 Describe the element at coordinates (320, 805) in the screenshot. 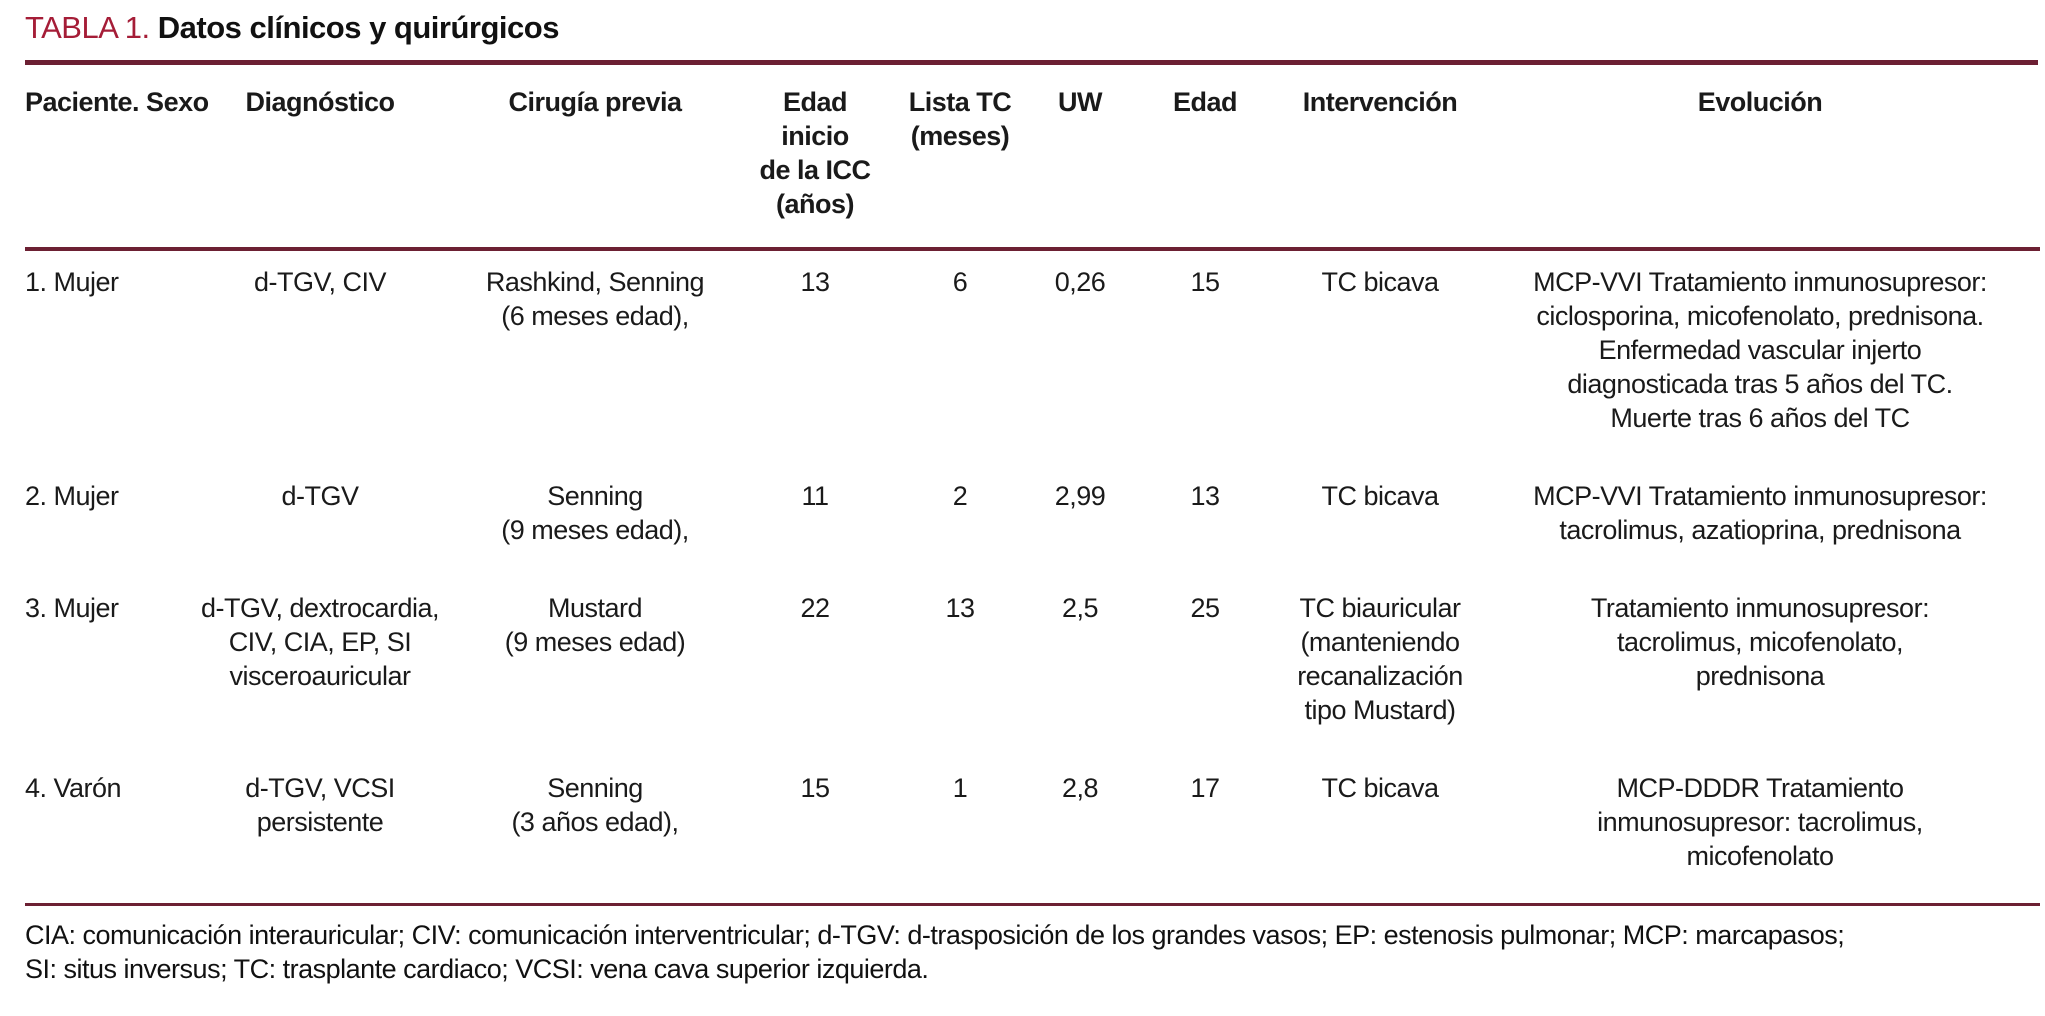

I see `table-cell: d-TGV, VCSI persistente` at that location.